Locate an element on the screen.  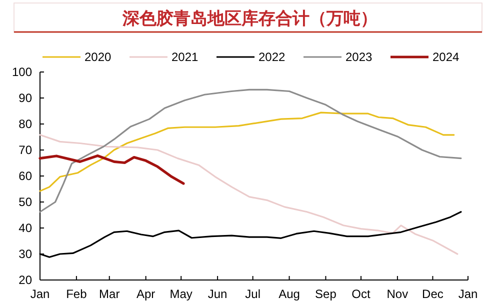
y-tick-label: 50 is located at coordinates (25, 202).